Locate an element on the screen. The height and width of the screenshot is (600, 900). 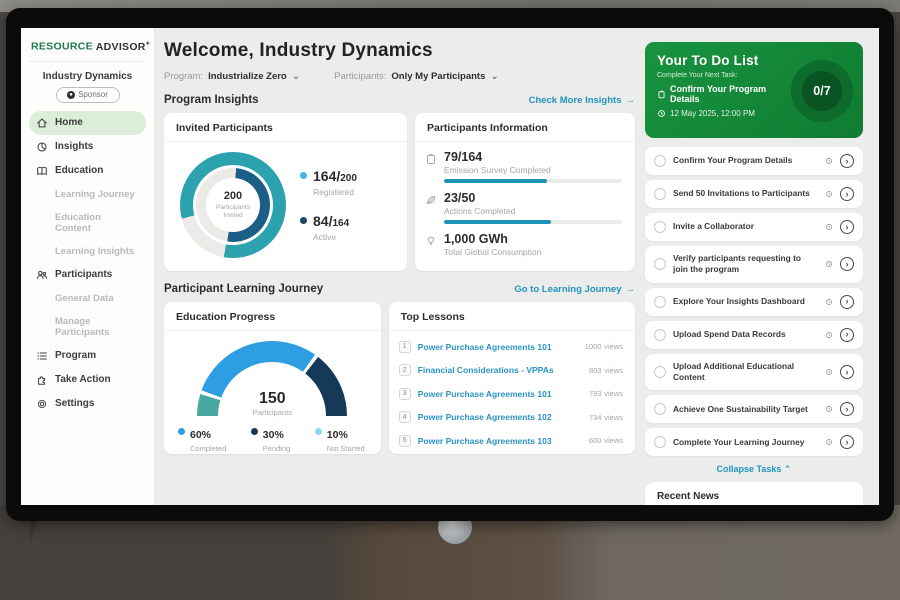
legend-pending: 30% Pending is located at coordinates (270, 439).